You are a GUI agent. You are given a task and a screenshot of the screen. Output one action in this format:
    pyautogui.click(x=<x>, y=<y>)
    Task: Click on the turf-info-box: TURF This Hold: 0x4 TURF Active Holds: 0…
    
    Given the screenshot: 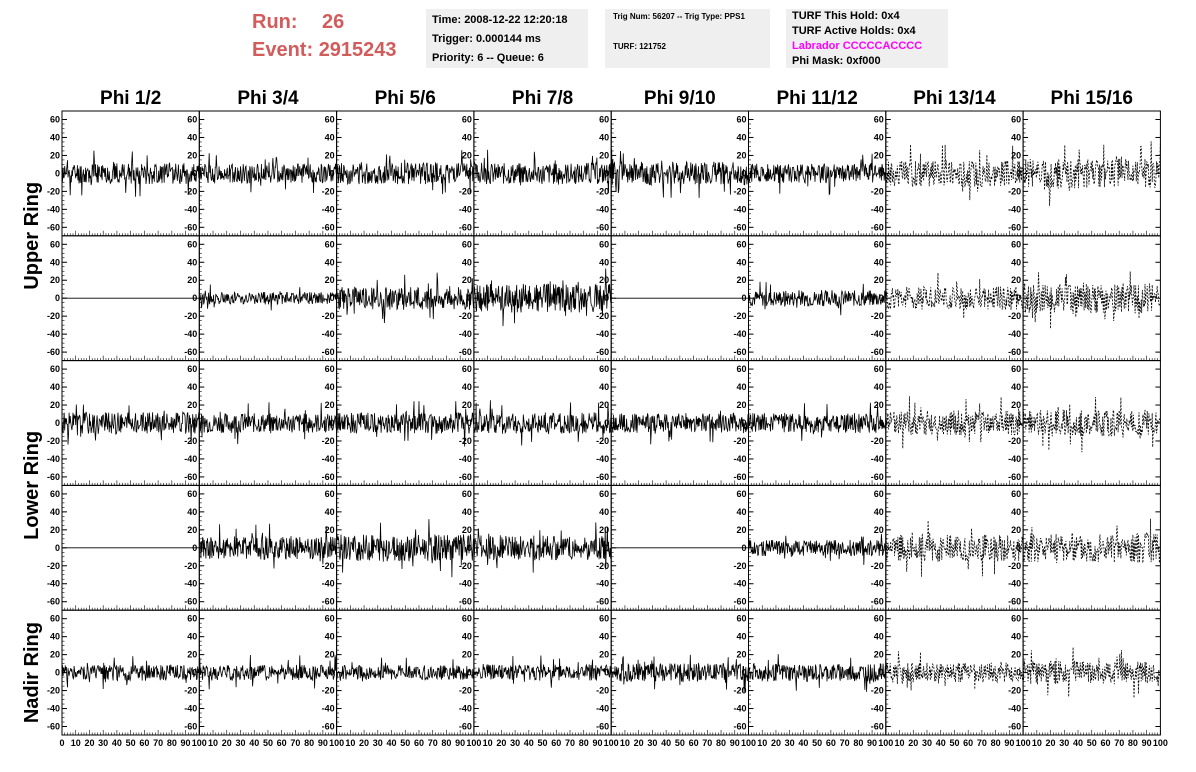 What is the action you would take?
    pyautogui.click(x=867, y=38)
    